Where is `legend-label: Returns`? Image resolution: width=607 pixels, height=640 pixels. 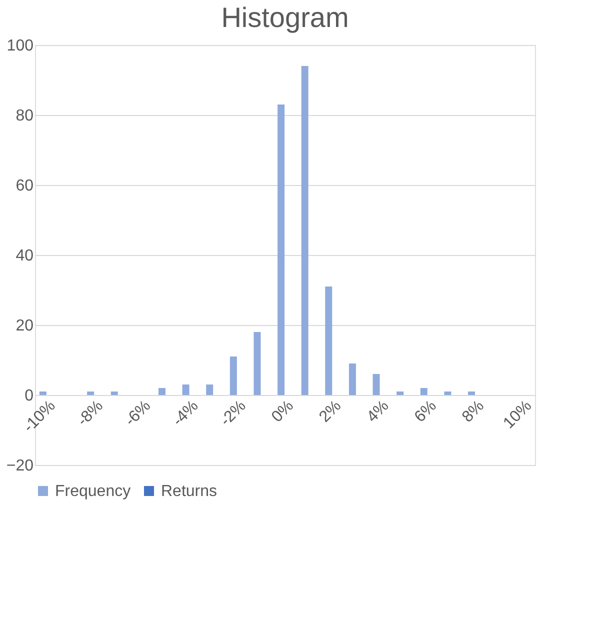
legend-label: Returns is located at coordinates (189, 491).